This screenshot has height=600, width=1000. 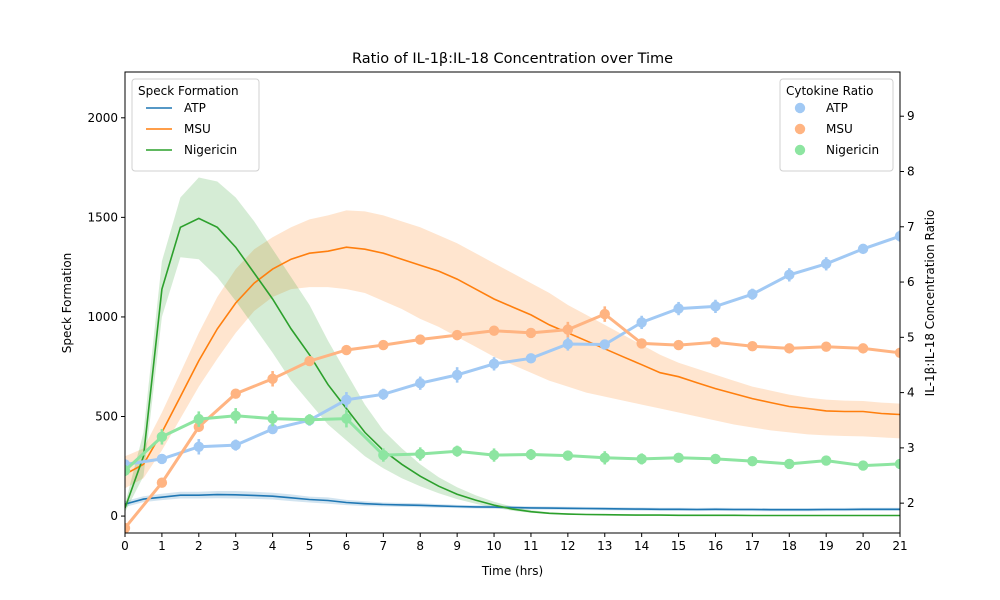 I want to click on legend-right-label-atp: ATP, so click(x=837, y=108).